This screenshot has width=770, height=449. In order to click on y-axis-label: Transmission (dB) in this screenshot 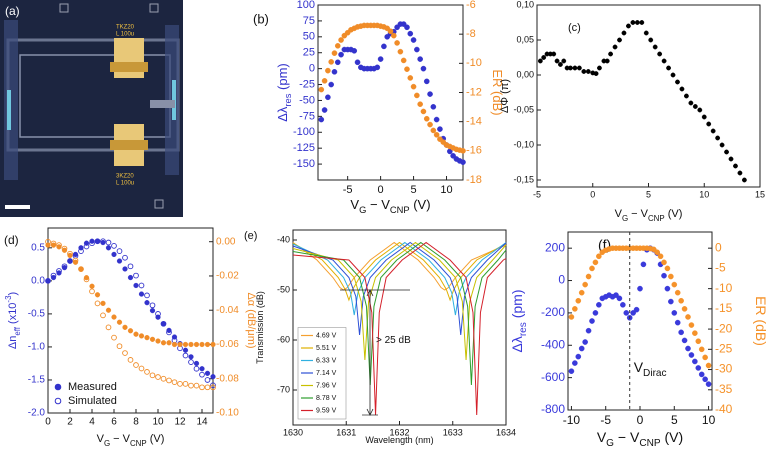, I will do `click(260, 327)`.